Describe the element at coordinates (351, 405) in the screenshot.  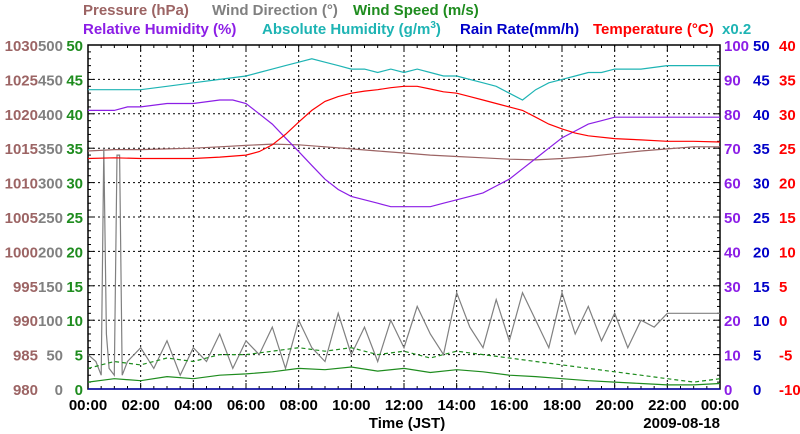
I see `x-tick-label: 10:00` at that location.